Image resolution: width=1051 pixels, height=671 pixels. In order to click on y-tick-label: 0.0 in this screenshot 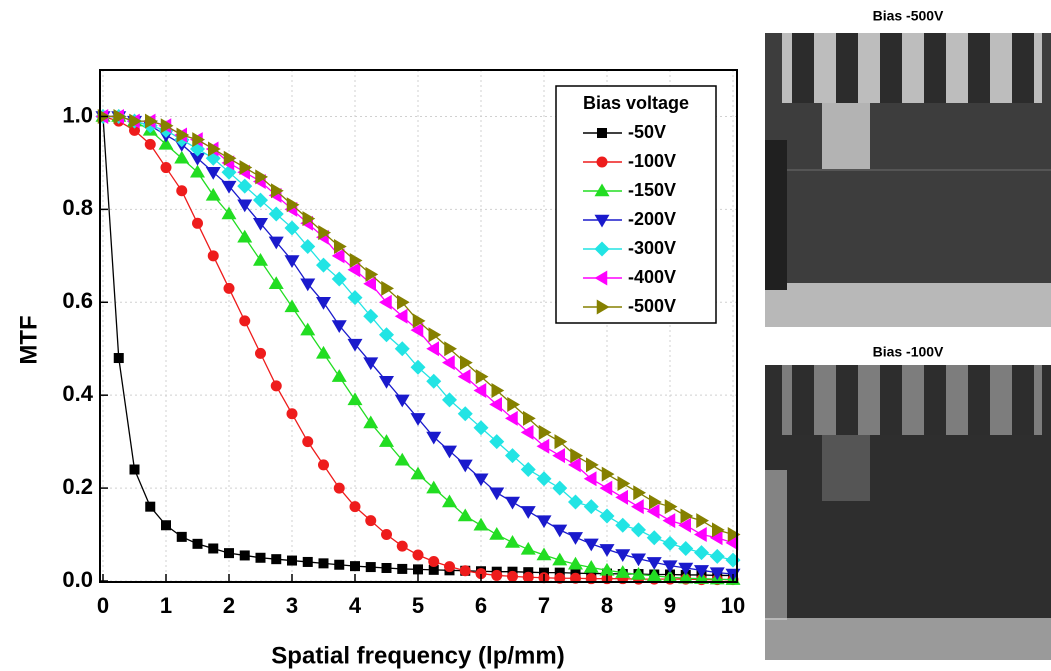, I will do `click(77, 579)`.